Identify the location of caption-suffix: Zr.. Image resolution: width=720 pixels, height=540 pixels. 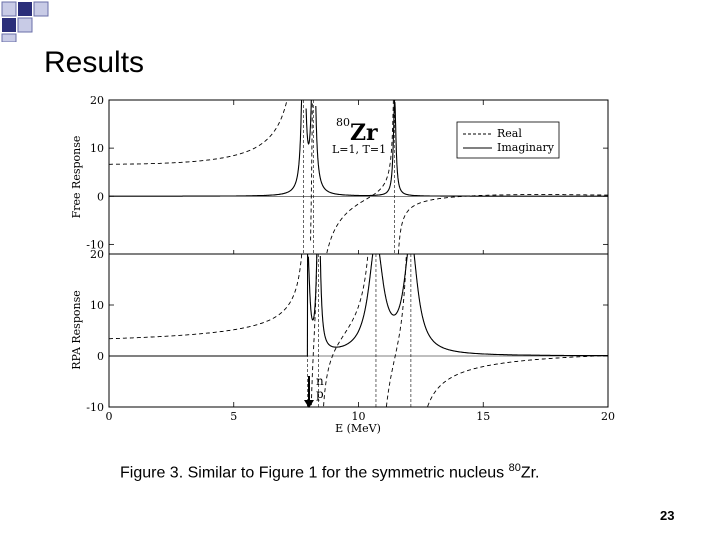
(530, 473).